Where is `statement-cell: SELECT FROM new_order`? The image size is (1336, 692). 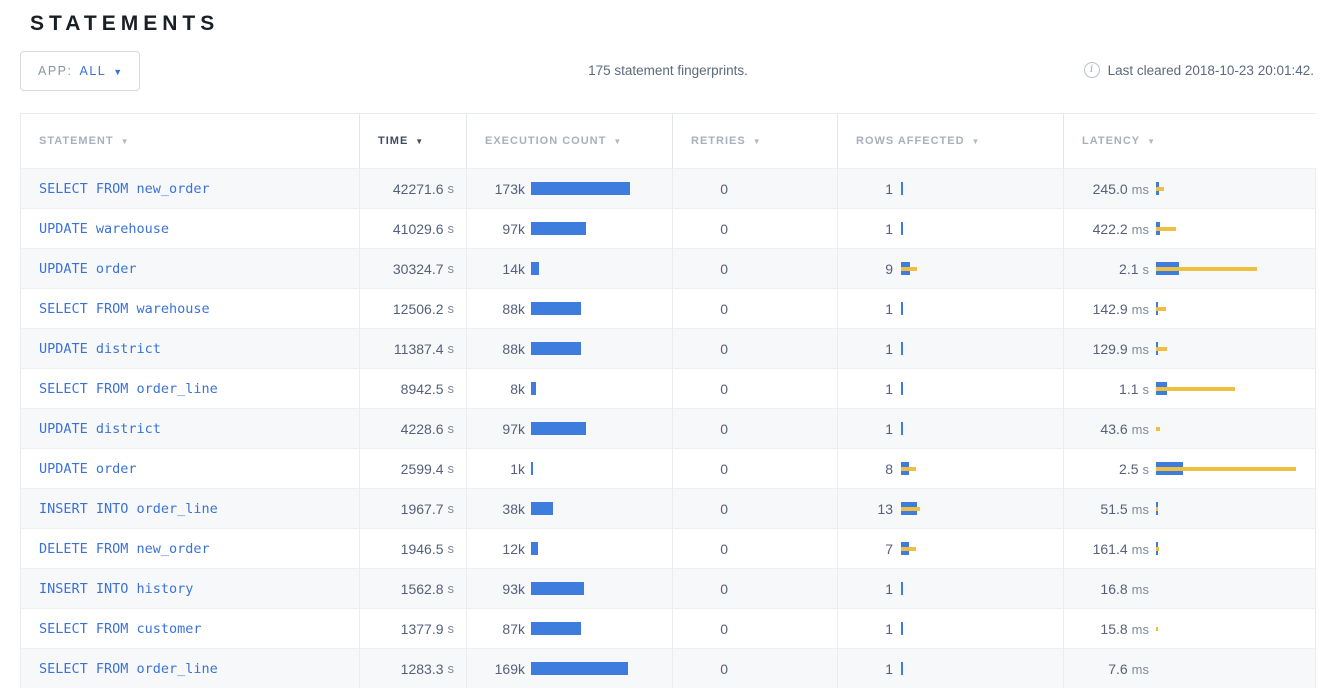
statement-cell: SELECT FROM new_order is located at coordinates (190, 188).